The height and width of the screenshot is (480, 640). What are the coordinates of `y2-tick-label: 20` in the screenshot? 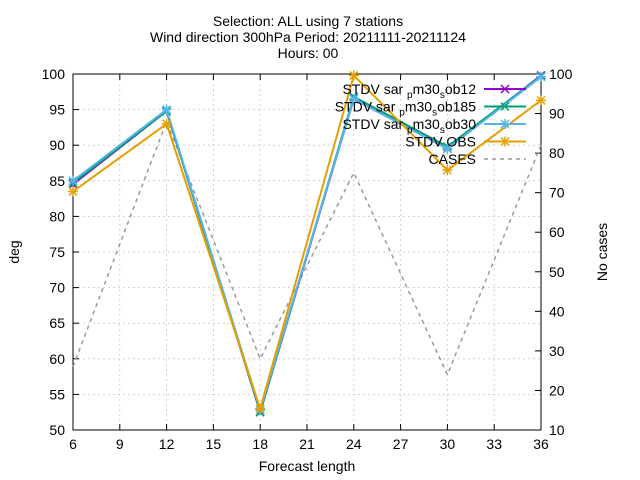 It's located at (557, 390).